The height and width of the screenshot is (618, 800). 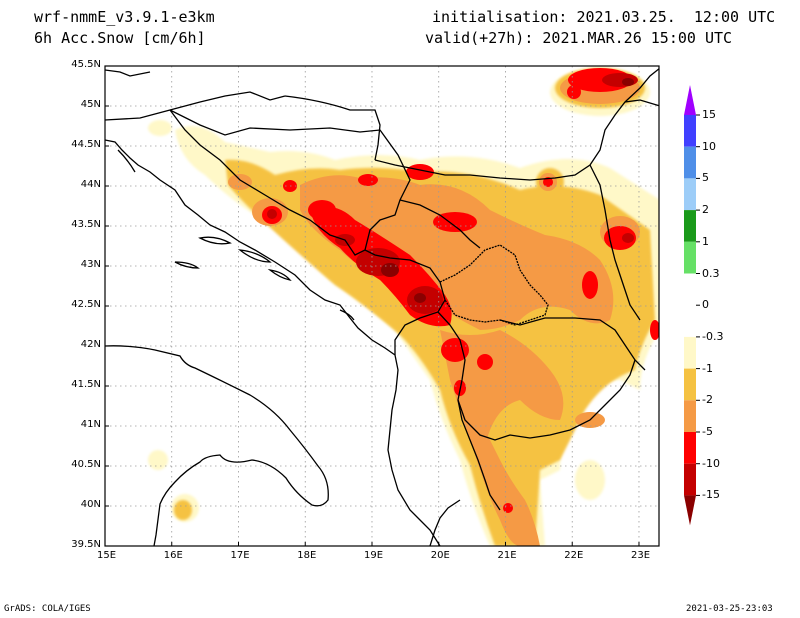 What do you see at coordinates (729, 609) in the screenshot?
I see `footer-timestamp: 2021-03-25-23:03` at bounding box center [729, 609].